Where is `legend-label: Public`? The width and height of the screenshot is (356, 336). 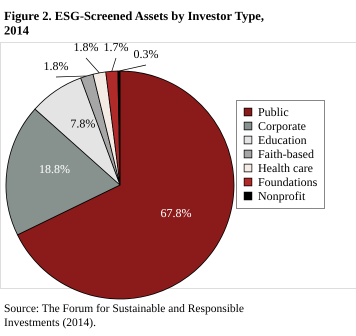 legend-label: Public is located at coordinates (273, 112).